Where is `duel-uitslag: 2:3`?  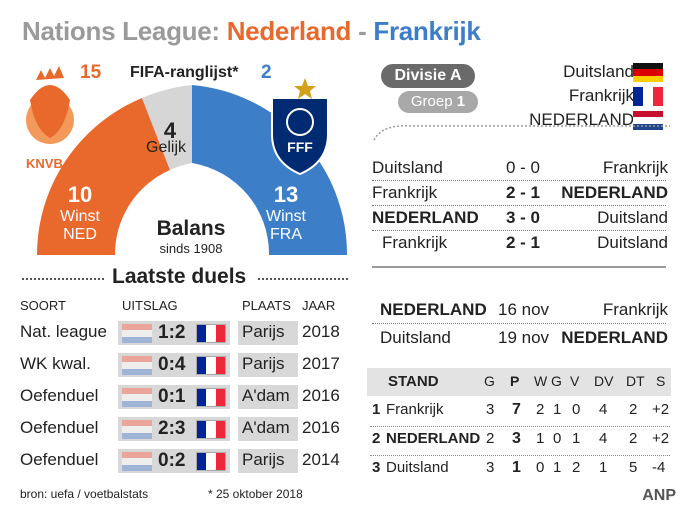
duel-uitslag: 2:3 is located at coordinates (172, 428).